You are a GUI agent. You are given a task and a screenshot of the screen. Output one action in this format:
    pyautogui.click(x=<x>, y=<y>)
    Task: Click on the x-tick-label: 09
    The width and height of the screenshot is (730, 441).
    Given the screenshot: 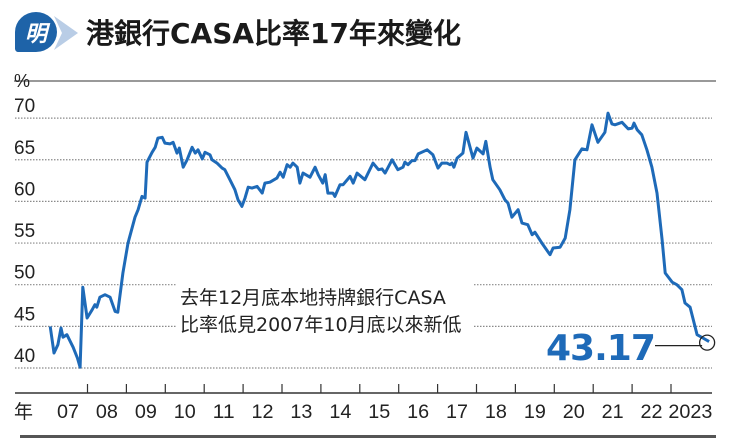 What is the action you would take?
    pyautogui.click(x=146, y=412)
    